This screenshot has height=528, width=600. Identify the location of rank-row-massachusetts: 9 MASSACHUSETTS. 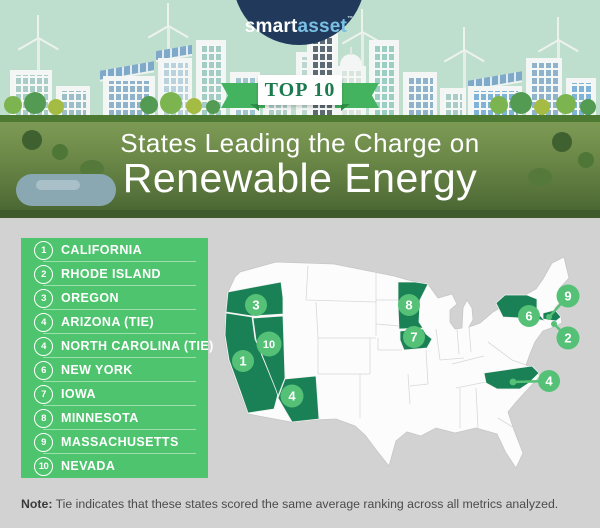
(114, 442).